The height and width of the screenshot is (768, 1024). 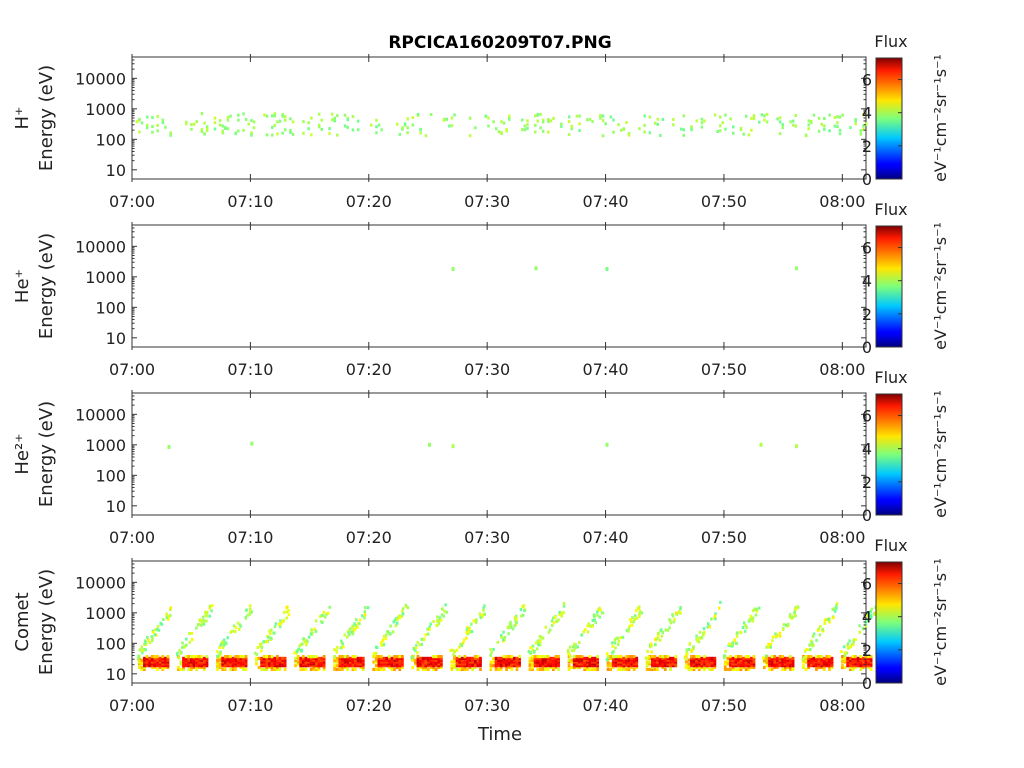 What do you see at coordinates (624, 268) in the screenshot?
I see `spectrogram-cells` at bounding box center [624, 268].